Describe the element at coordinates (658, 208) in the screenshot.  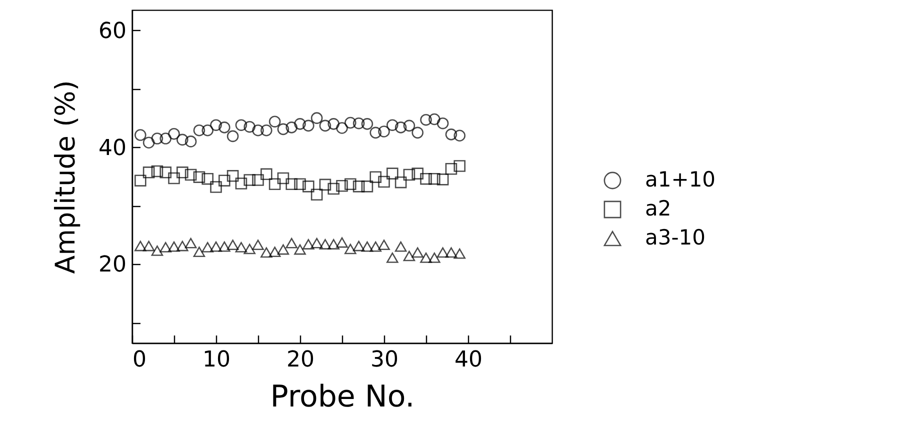
I see `legend-label: a2` at that location.